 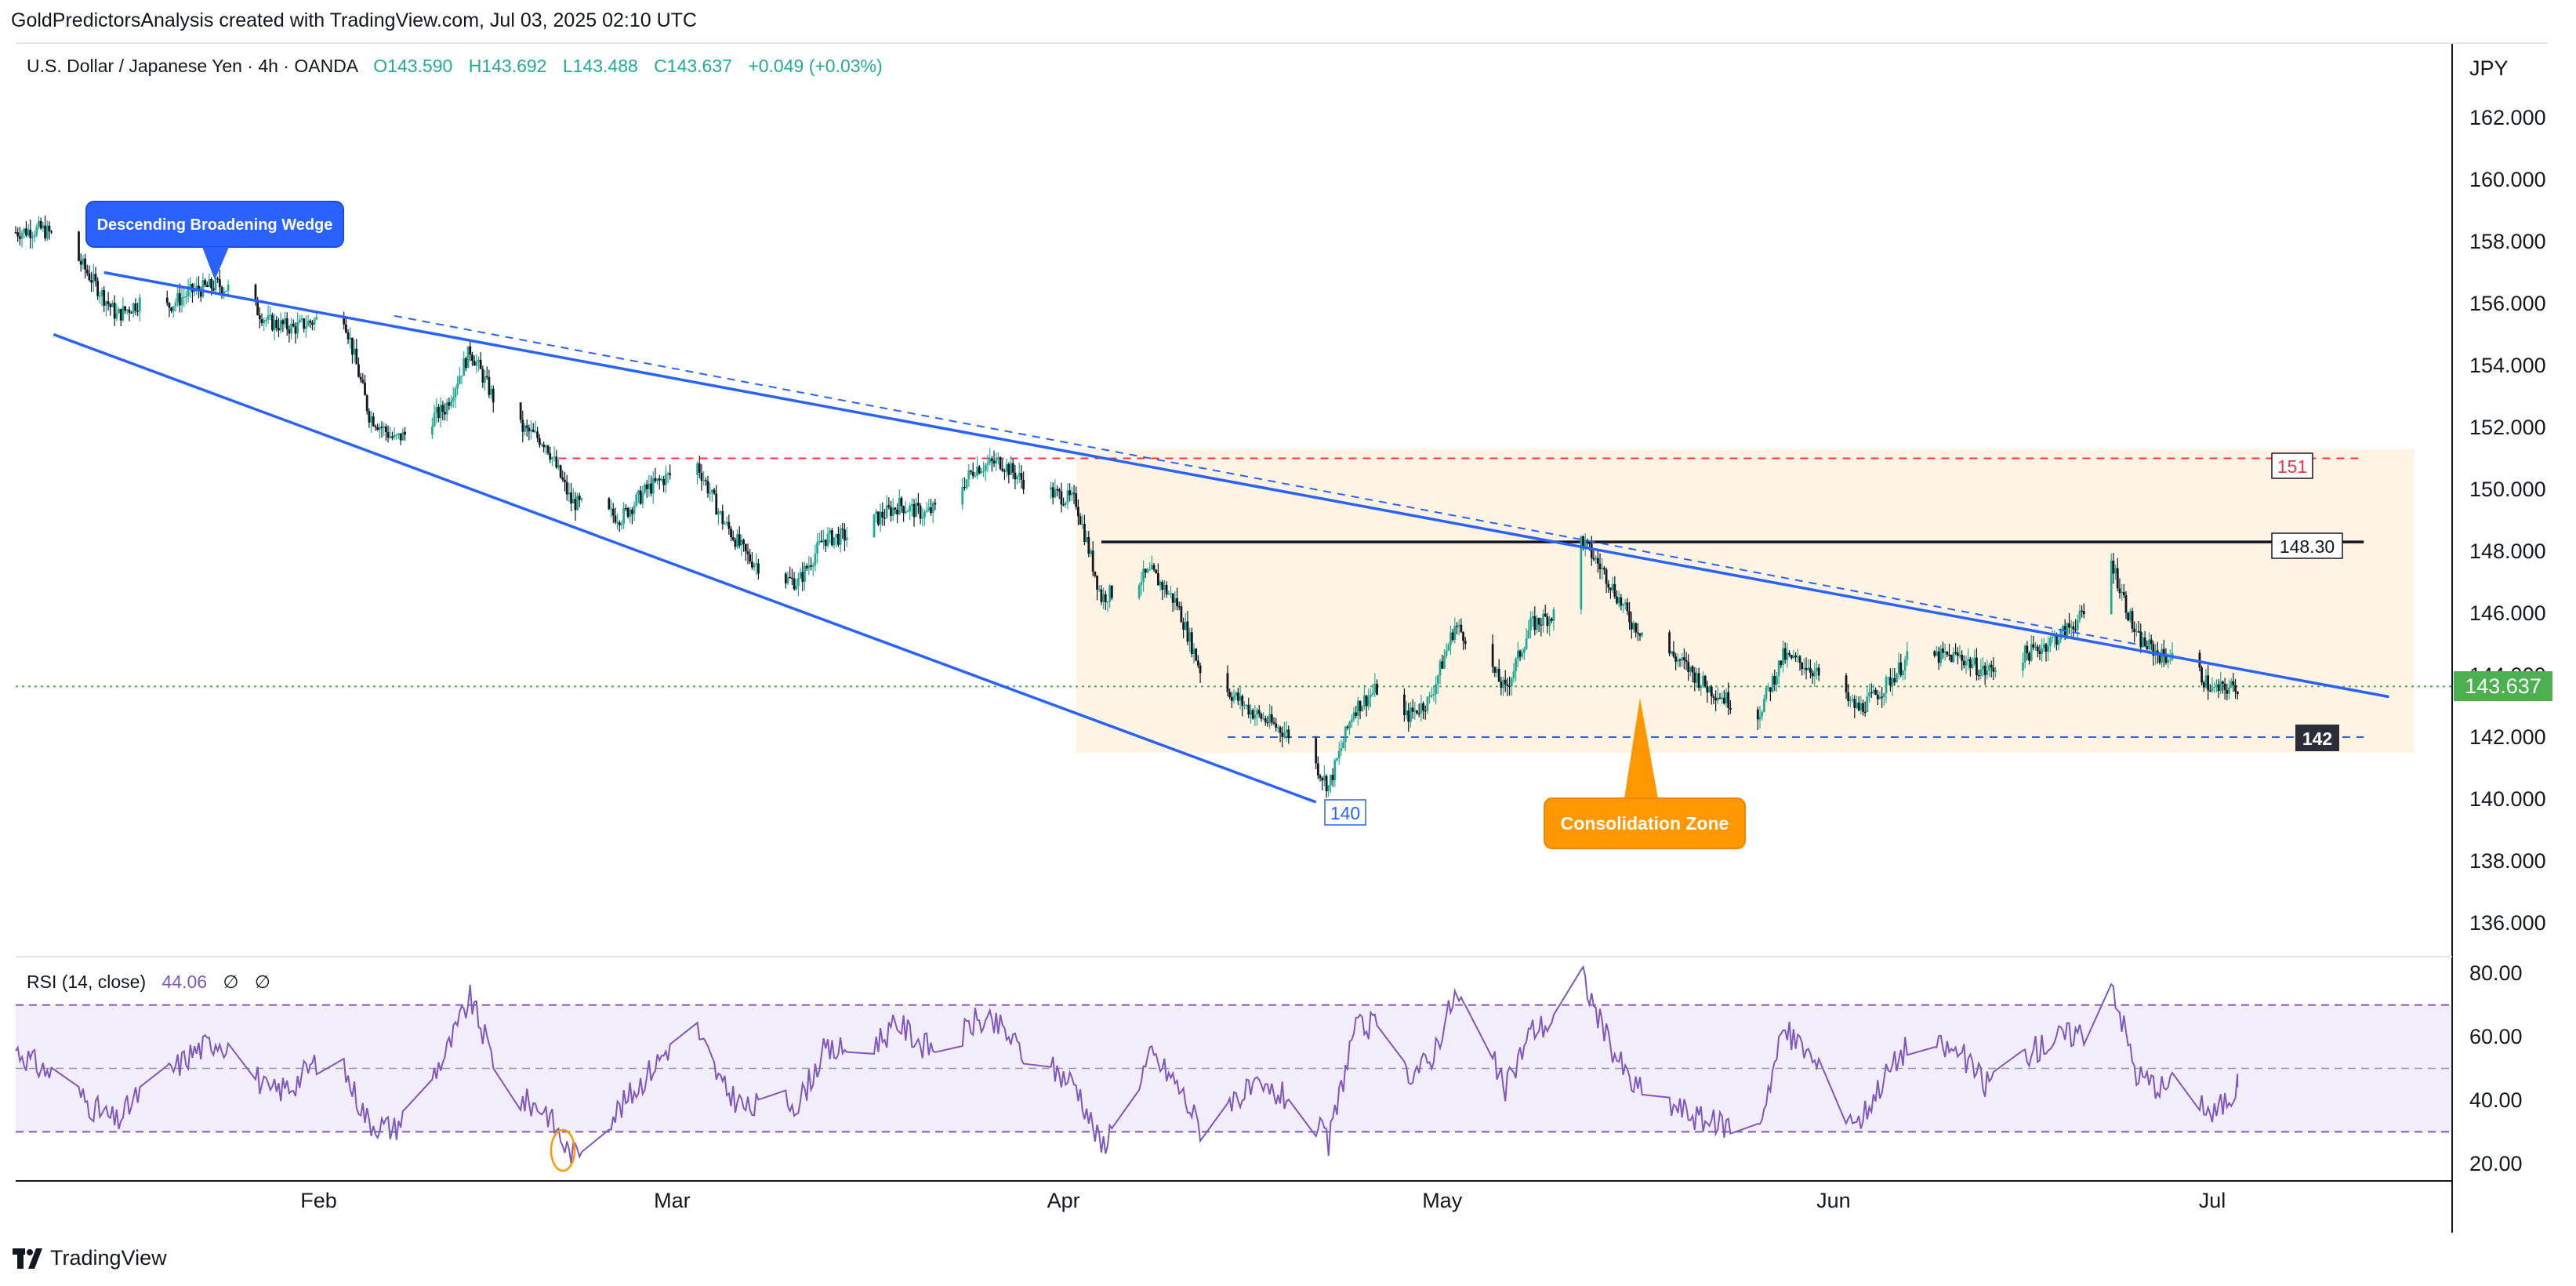 What do you see at coordinates (673, 1201) in the screenshot?
I see `time-tick-label: Mar` at bounding box center [673, 1201].